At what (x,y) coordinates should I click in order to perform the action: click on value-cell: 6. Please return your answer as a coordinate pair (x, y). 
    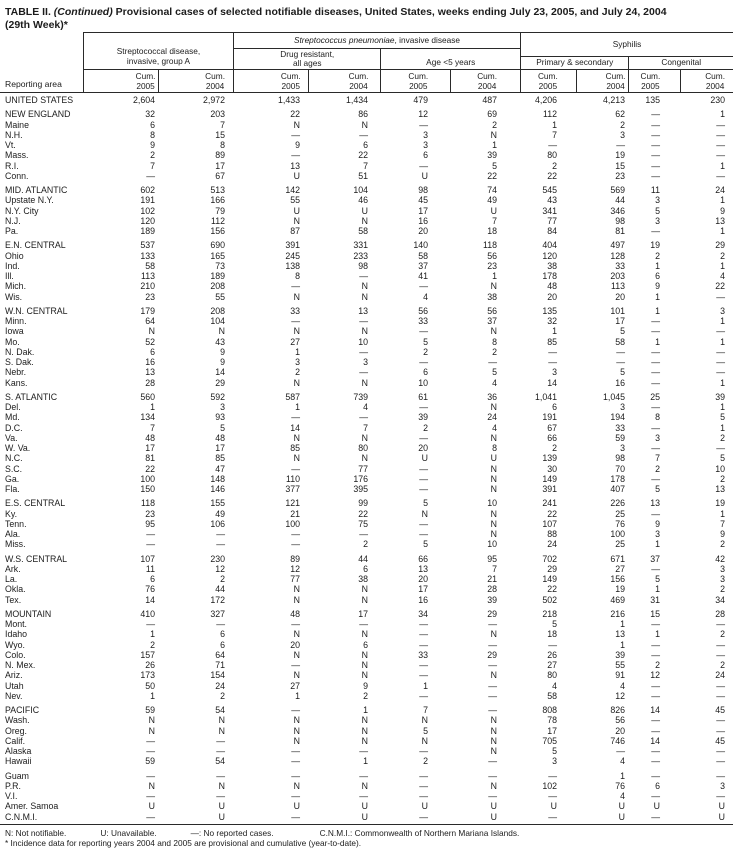
    Looking at the image, I should click on (425, 155).